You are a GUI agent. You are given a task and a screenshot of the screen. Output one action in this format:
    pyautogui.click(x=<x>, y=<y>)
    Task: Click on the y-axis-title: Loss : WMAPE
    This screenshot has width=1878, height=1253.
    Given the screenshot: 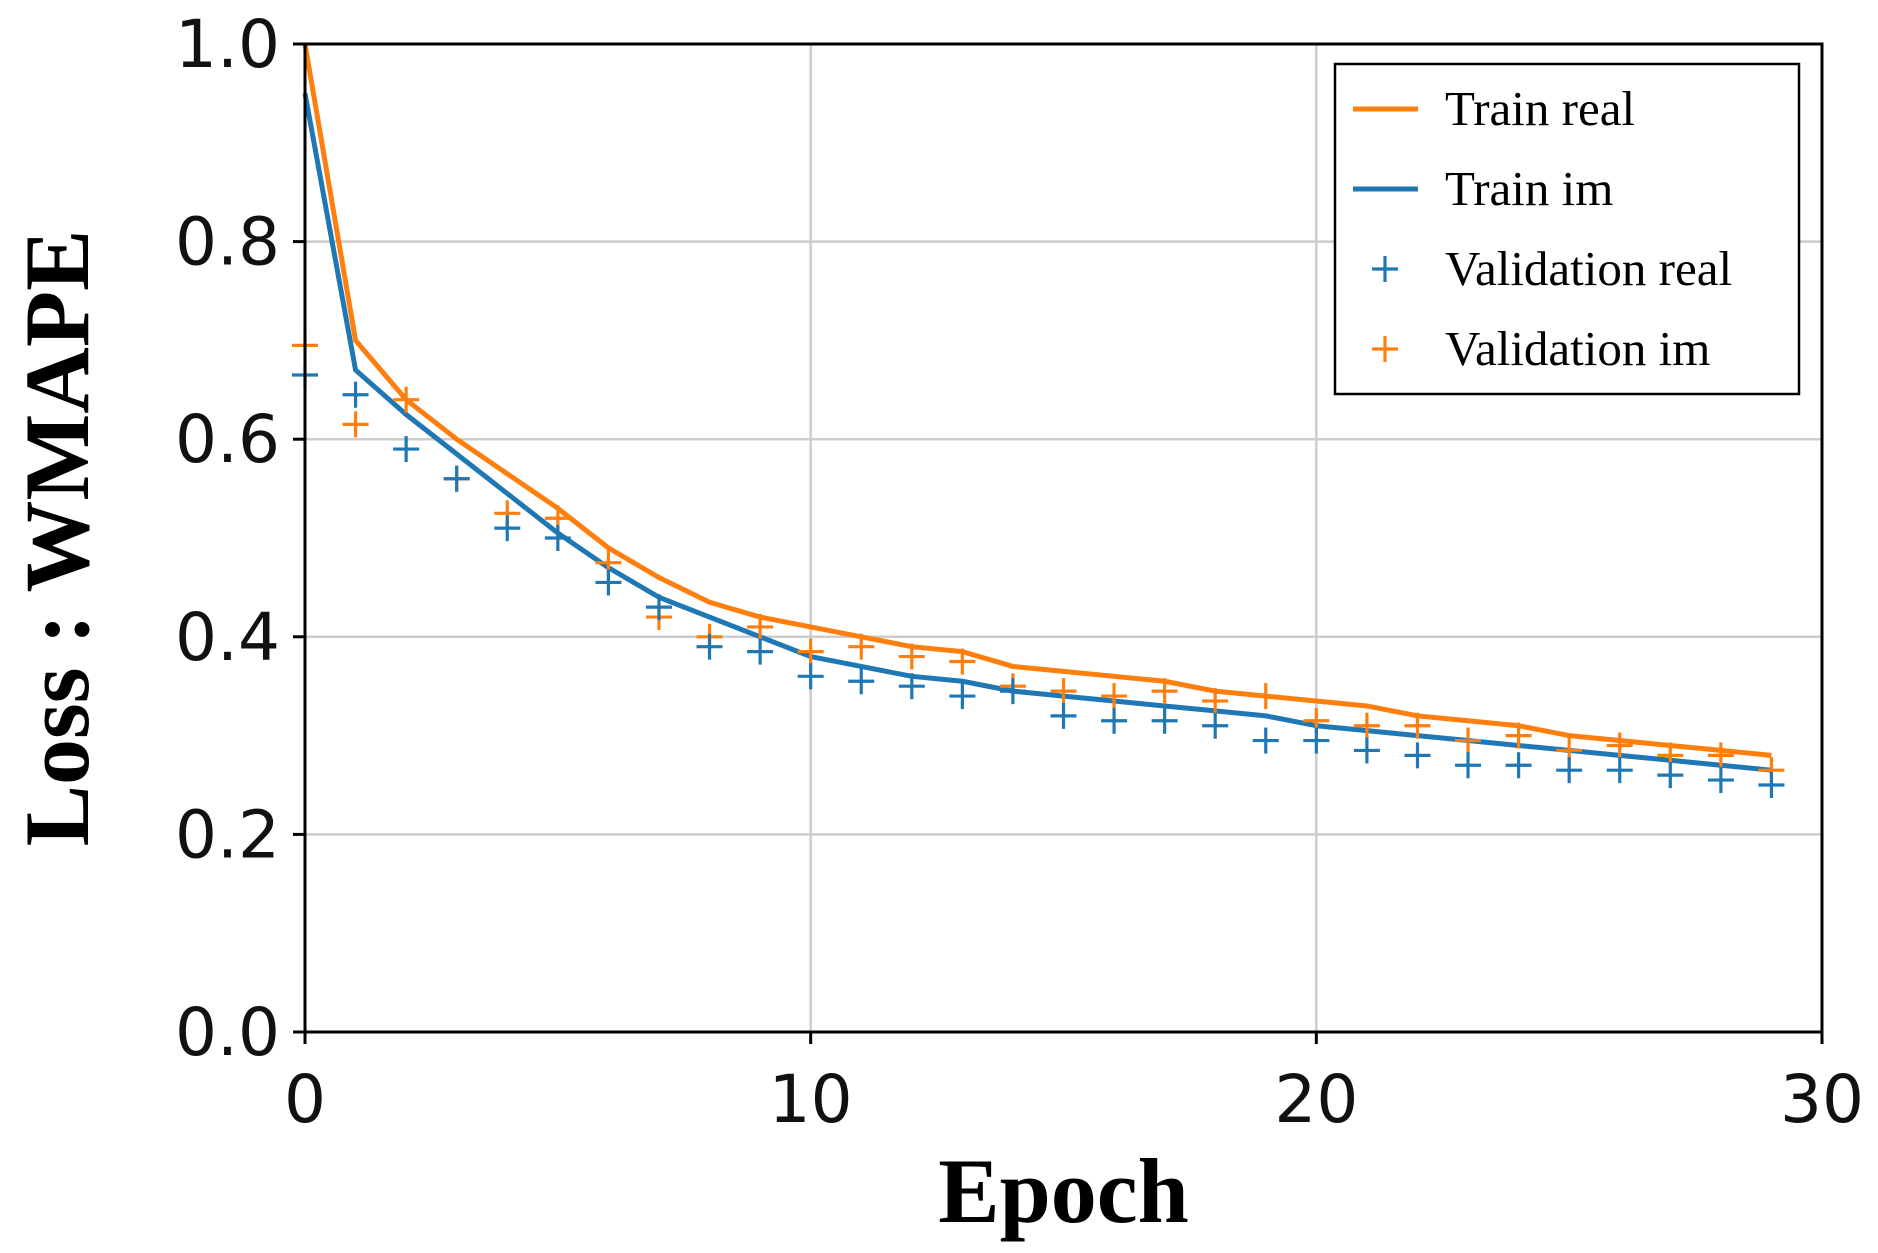 What is the action you would take?
    pyautogui.click(x=57, y=538)
    